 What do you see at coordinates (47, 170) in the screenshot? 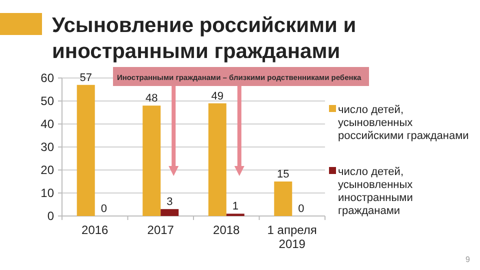
I see `y-tick-label: 20` at bounding box center [47, 170].